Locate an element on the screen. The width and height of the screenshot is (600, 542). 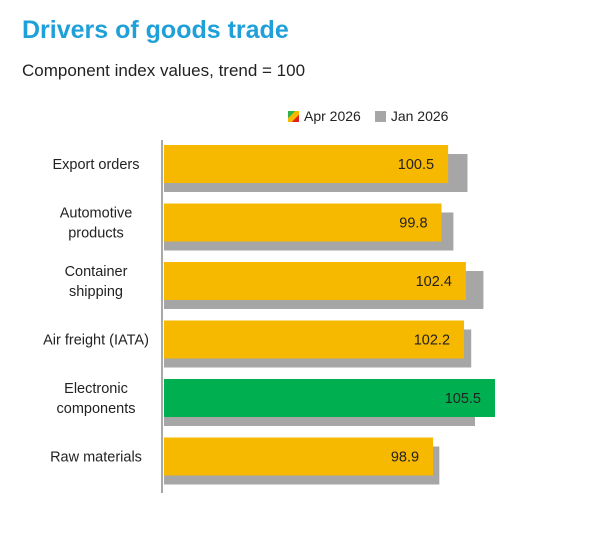
category-label: Container shipping is located at coordinates (96, 282).